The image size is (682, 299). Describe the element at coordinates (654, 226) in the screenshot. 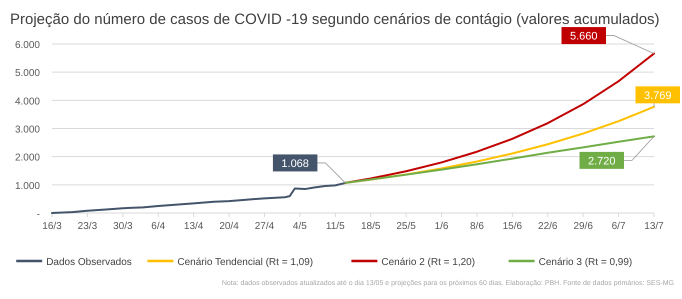

I see `x-tick-label: 13/7` at that location.